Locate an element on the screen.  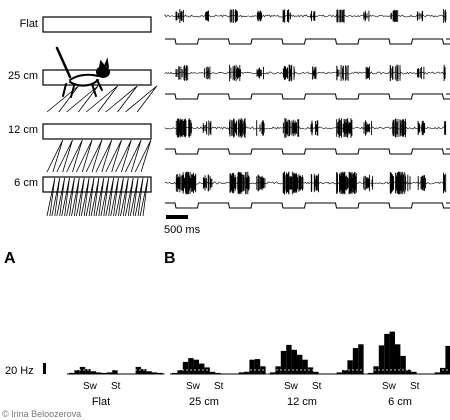
ladder-12cm is located at coordinates (99, 156).